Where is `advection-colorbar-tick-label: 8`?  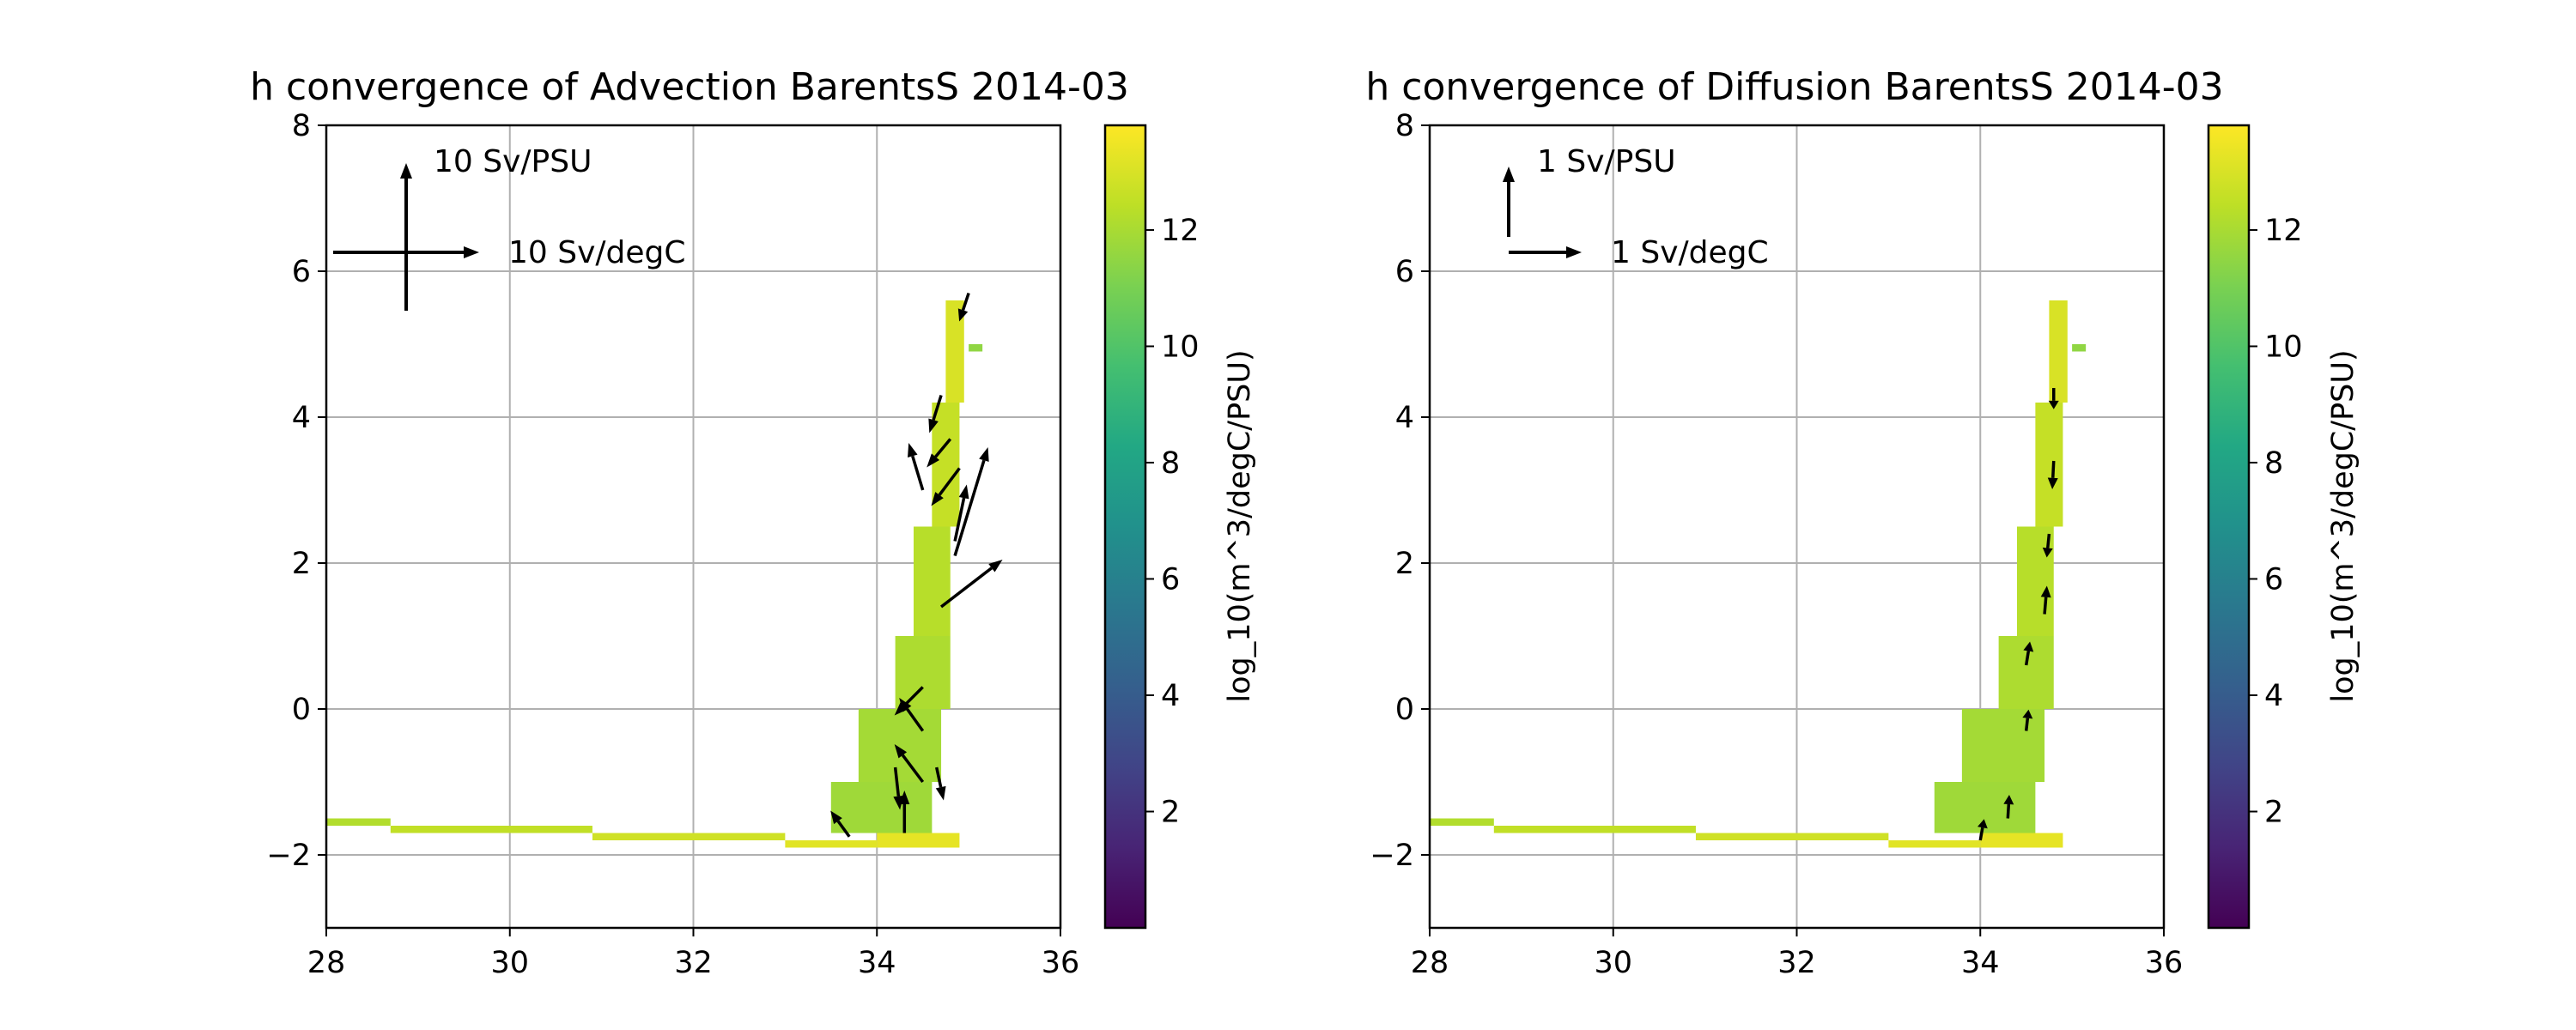 advection-colorbar-tick-label: 8 is located at coordinates (1170, 463).